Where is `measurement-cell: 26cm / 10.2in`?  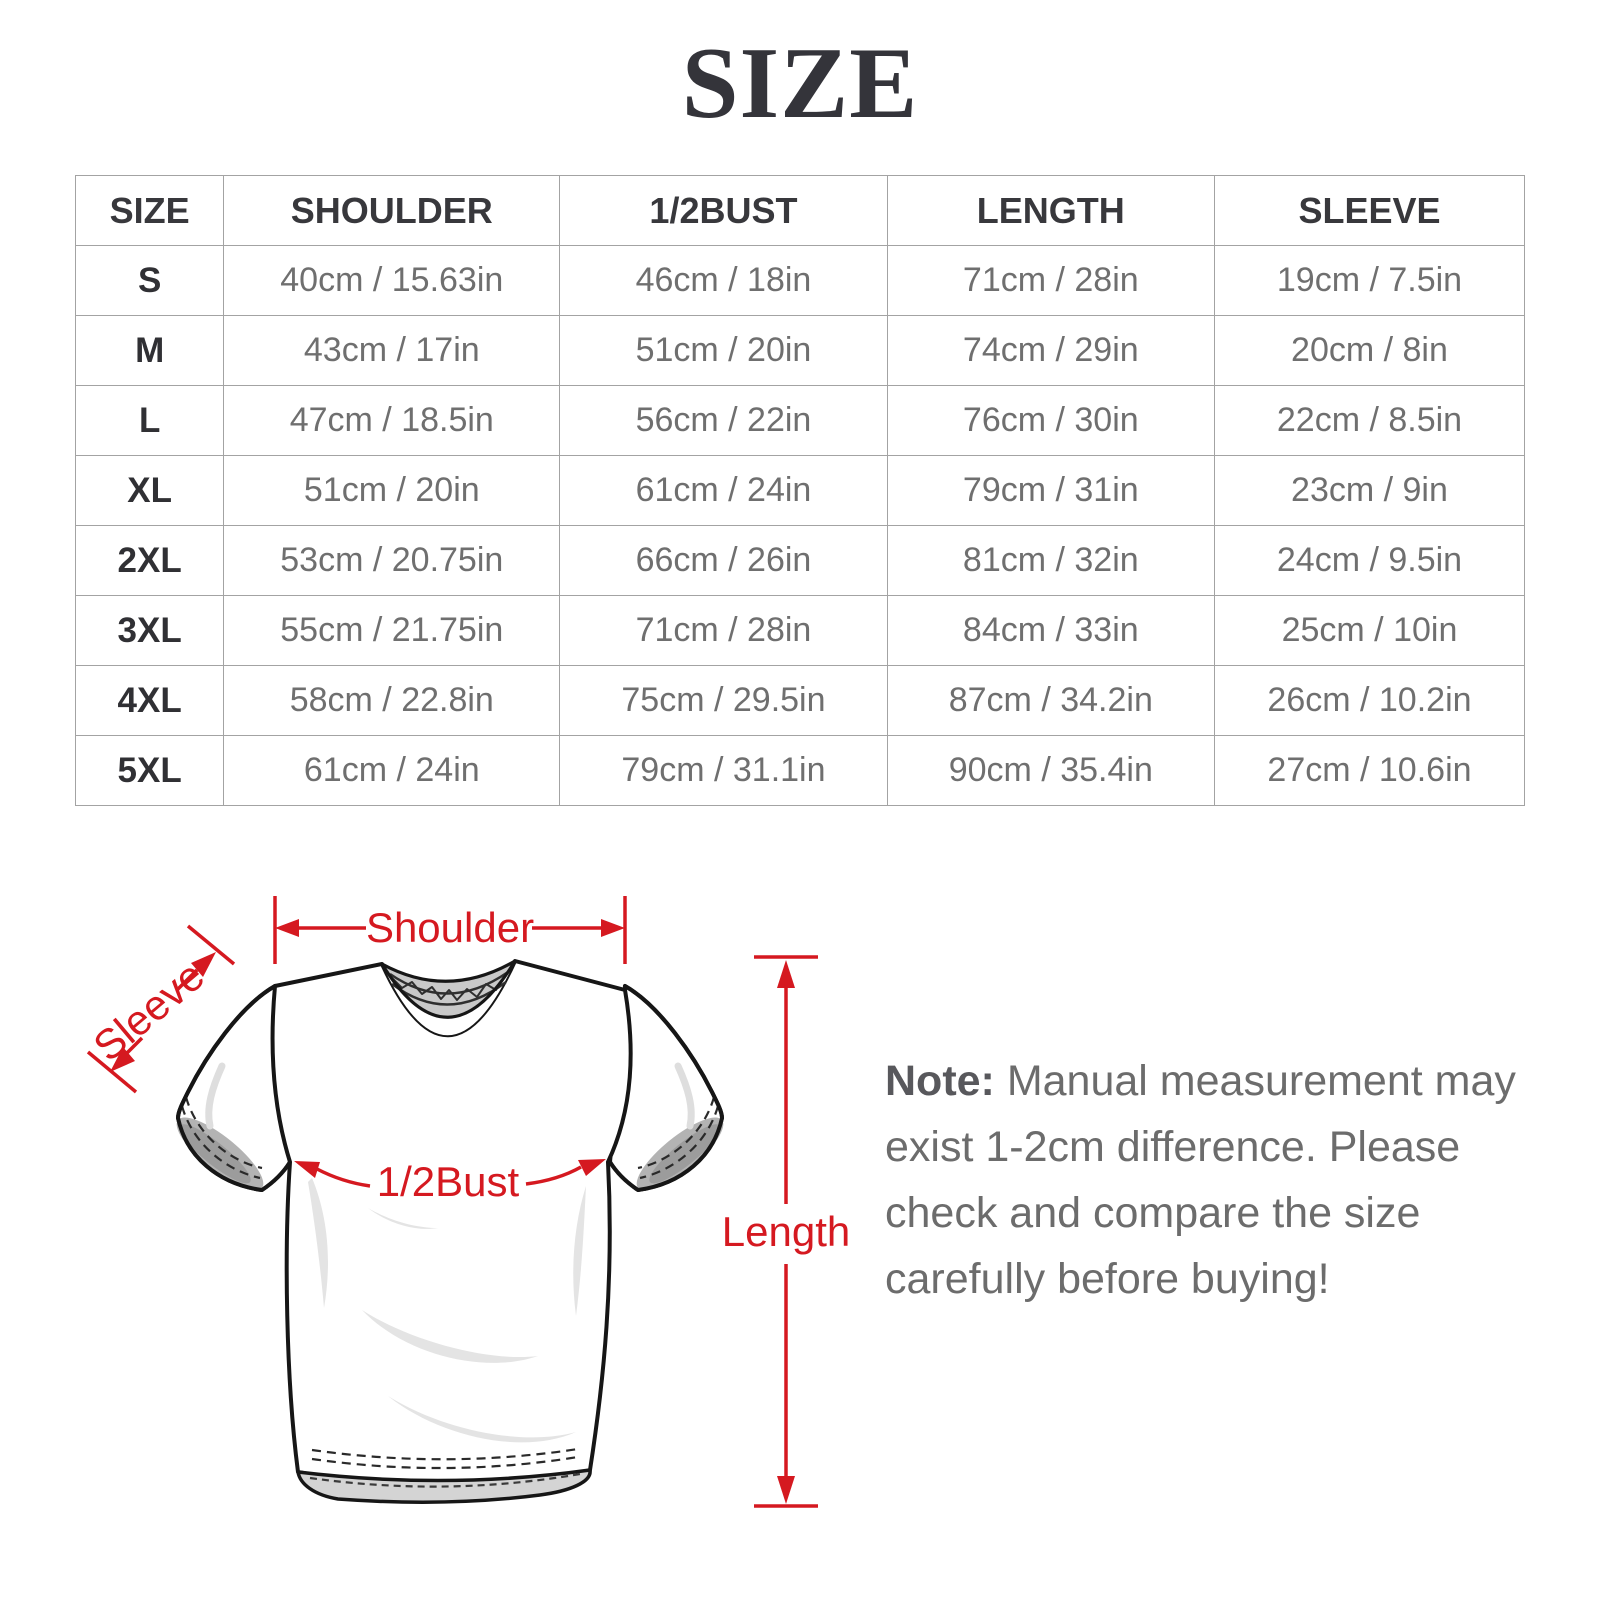
measurement-cell: 26cm / 10.2in is located at coordinates (1369, 700).